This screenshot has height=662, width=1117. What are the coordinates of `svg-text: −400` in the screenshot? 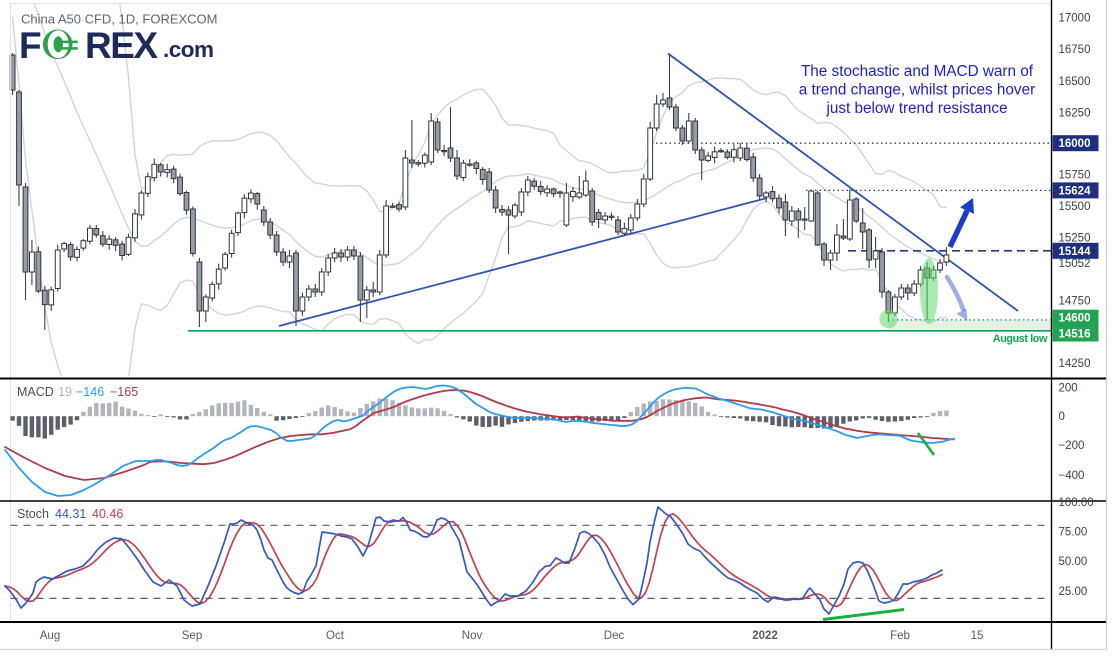 It's located at (1072, 476).